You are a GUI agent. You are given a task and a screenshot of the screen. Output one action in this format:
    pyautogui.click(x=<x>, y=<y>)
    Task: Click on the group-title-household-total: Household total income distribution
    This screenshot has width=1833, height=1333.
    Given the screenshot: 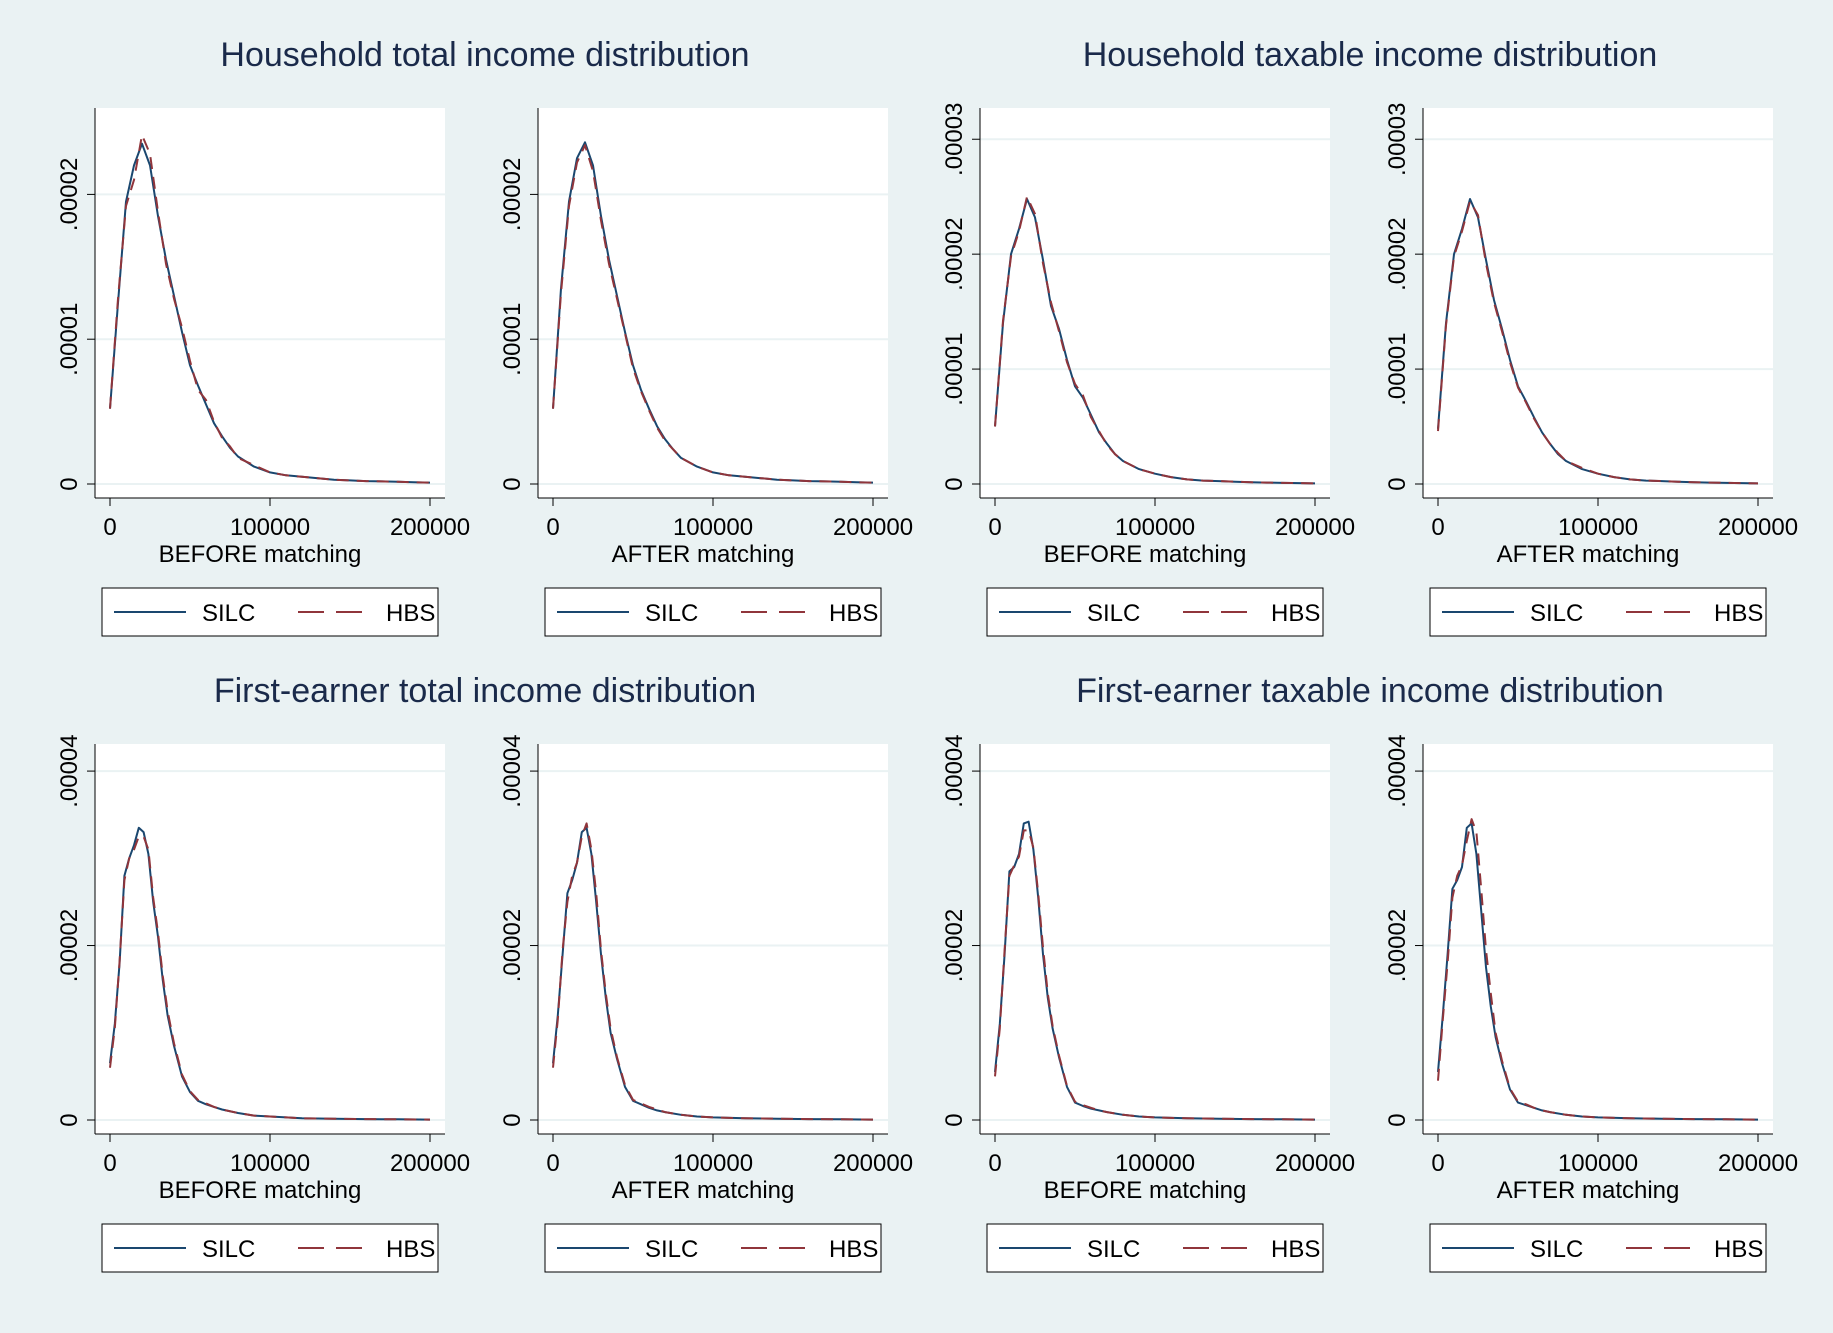 What is the action you would take?
    pyautogui.click(x=485, y=55)
    